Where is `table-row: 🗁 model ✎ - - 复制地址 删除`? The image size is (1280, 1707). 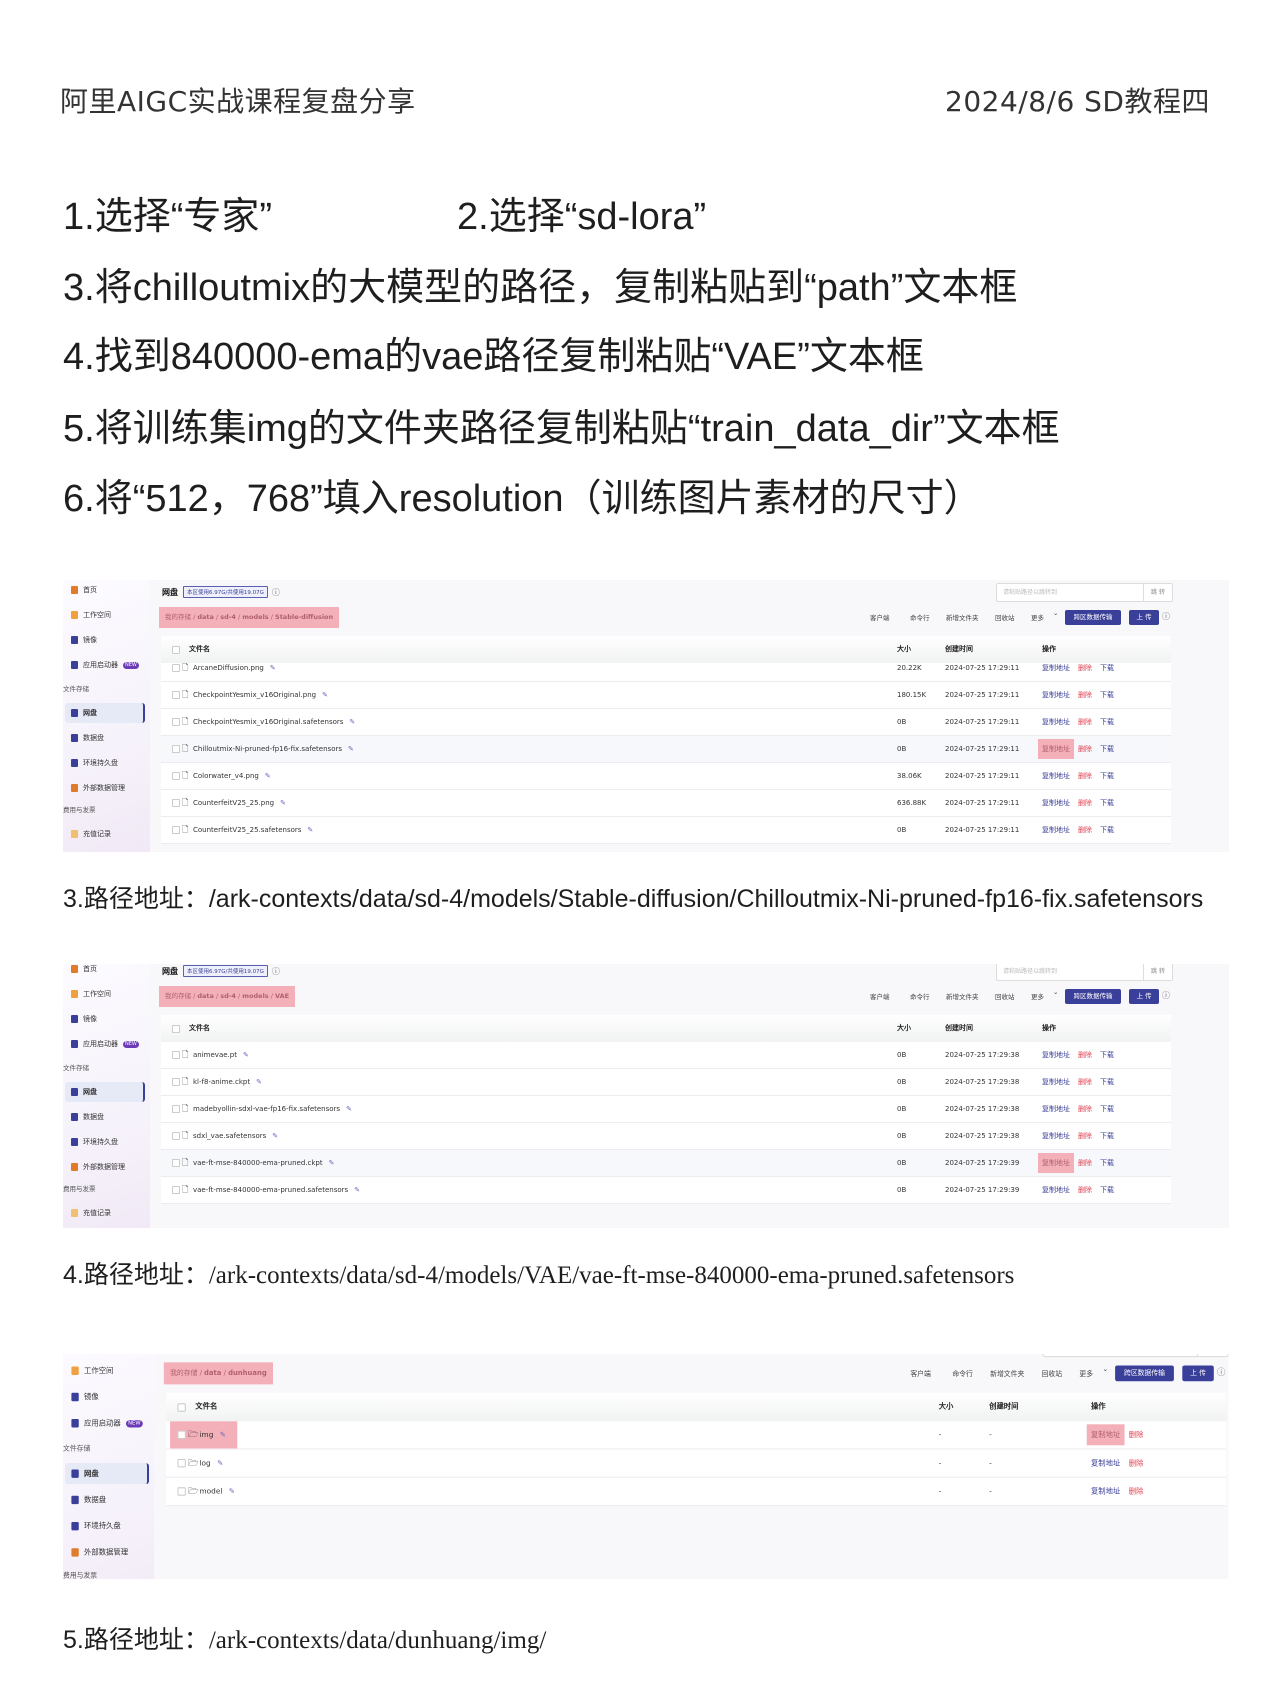
table-row: 🗁 model ✎ - - 复制地址 删除 is located at coordinates (696, 1492).